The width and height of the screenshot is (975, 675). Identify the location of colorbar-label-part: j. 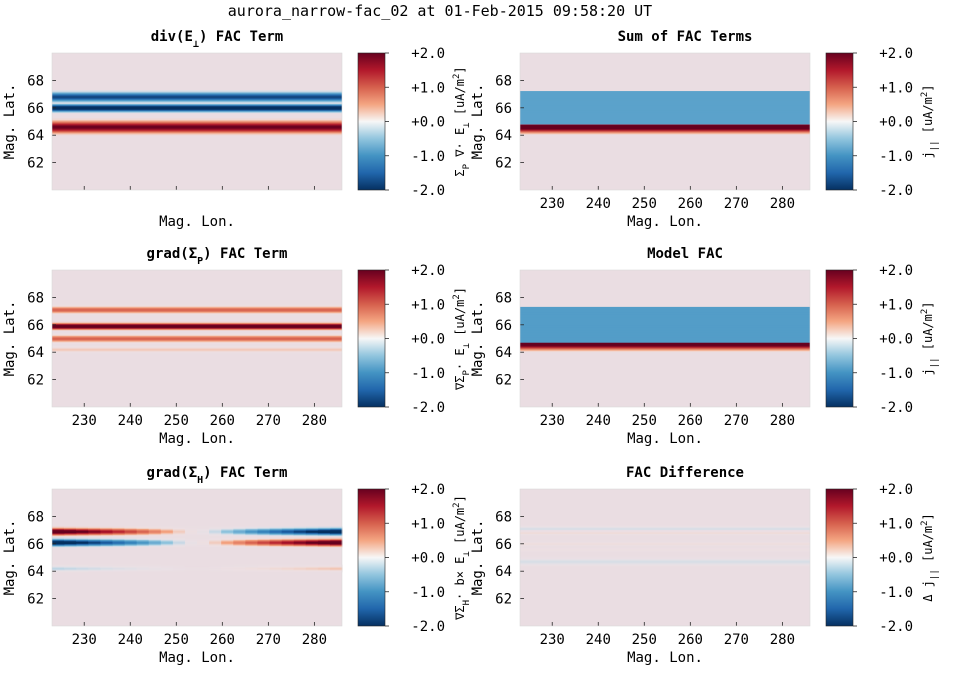
(928, 154).